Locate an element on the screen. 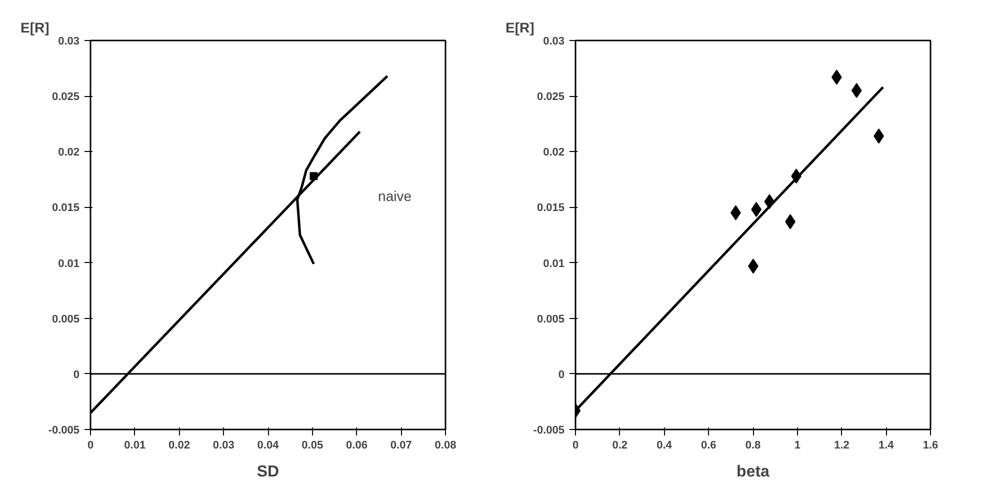 This screenshot has height=504, width=981. x-tick-label: 0.06 is located at coordinates (357, 446).